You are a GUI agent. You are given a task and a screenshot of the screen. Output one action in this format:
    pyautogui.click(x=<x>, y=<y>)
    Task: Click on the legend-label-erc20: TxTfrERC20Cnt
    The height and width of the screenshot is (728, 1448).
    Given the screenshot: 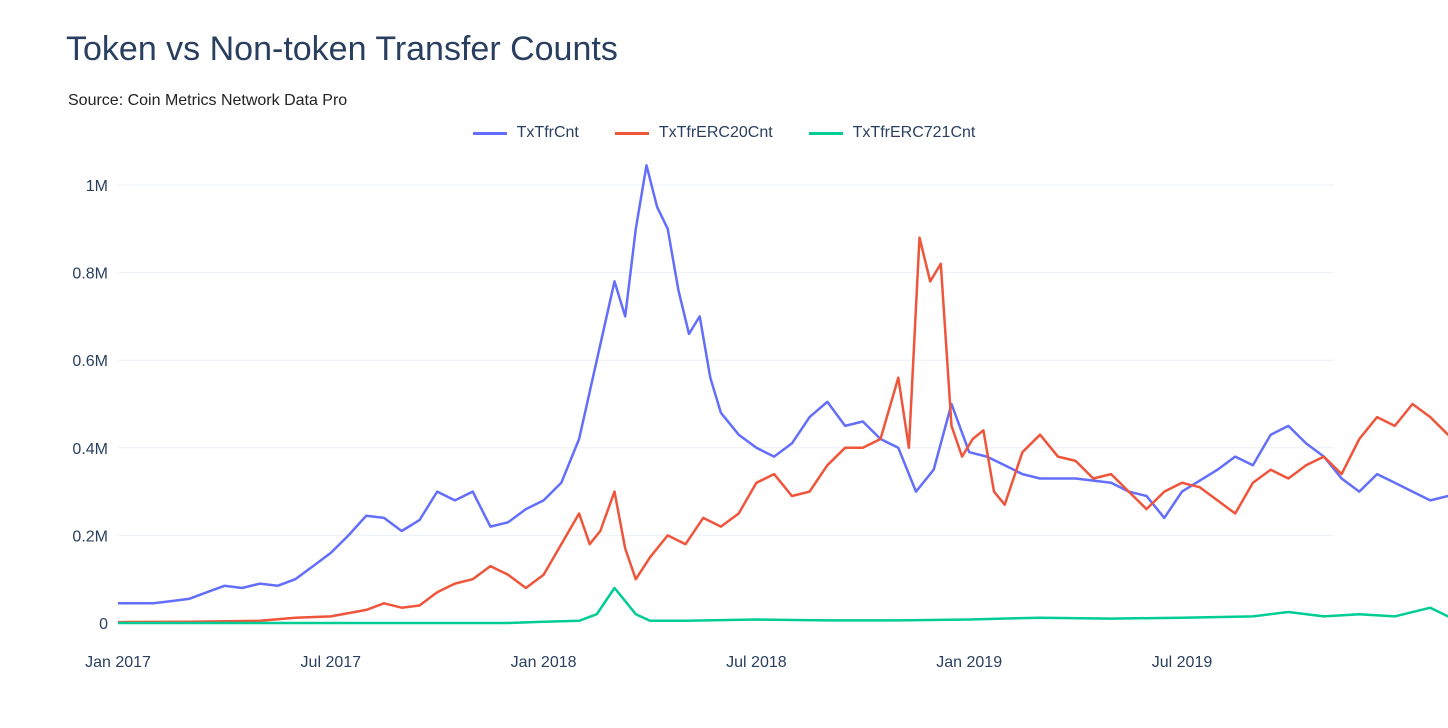 What is the action you would take?
    pyautogui.click(x=715, y=132)
    